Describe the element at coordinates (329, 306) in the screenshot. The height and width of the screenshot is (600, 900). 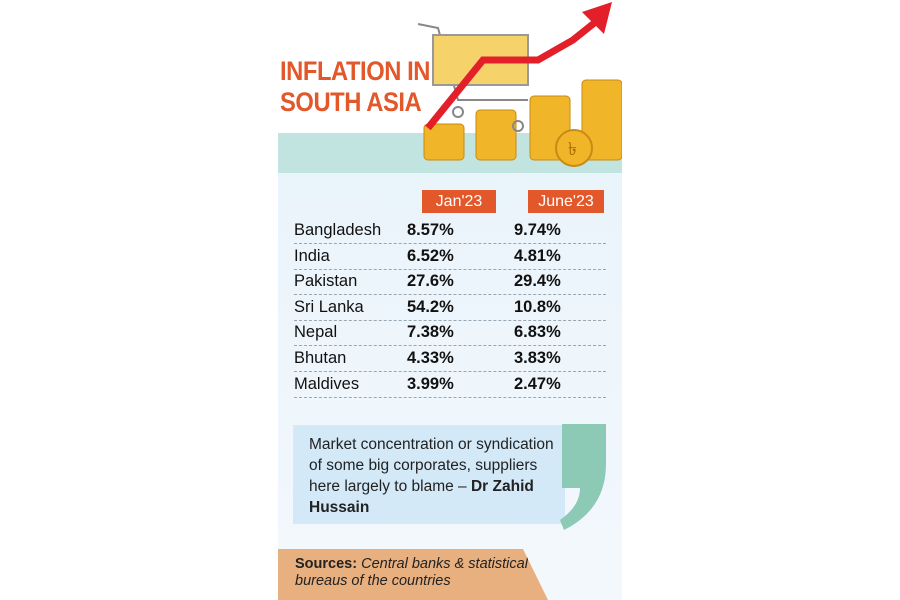
I see `country-name: Sri Lanka` at that location.